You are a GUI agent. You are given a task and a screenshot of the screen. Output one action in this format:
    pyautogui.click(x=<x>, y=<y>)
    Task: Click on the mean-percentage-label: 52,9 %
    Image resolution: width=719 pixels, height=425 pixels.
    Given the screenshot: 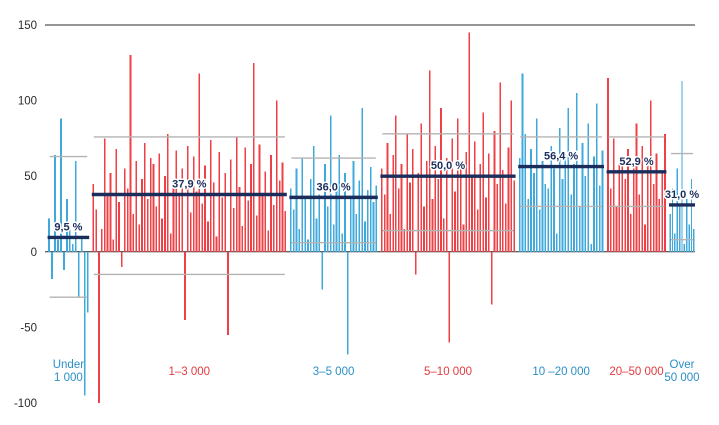 What is the action you would take?
    pyautogui.click(x=636, y=162)
    